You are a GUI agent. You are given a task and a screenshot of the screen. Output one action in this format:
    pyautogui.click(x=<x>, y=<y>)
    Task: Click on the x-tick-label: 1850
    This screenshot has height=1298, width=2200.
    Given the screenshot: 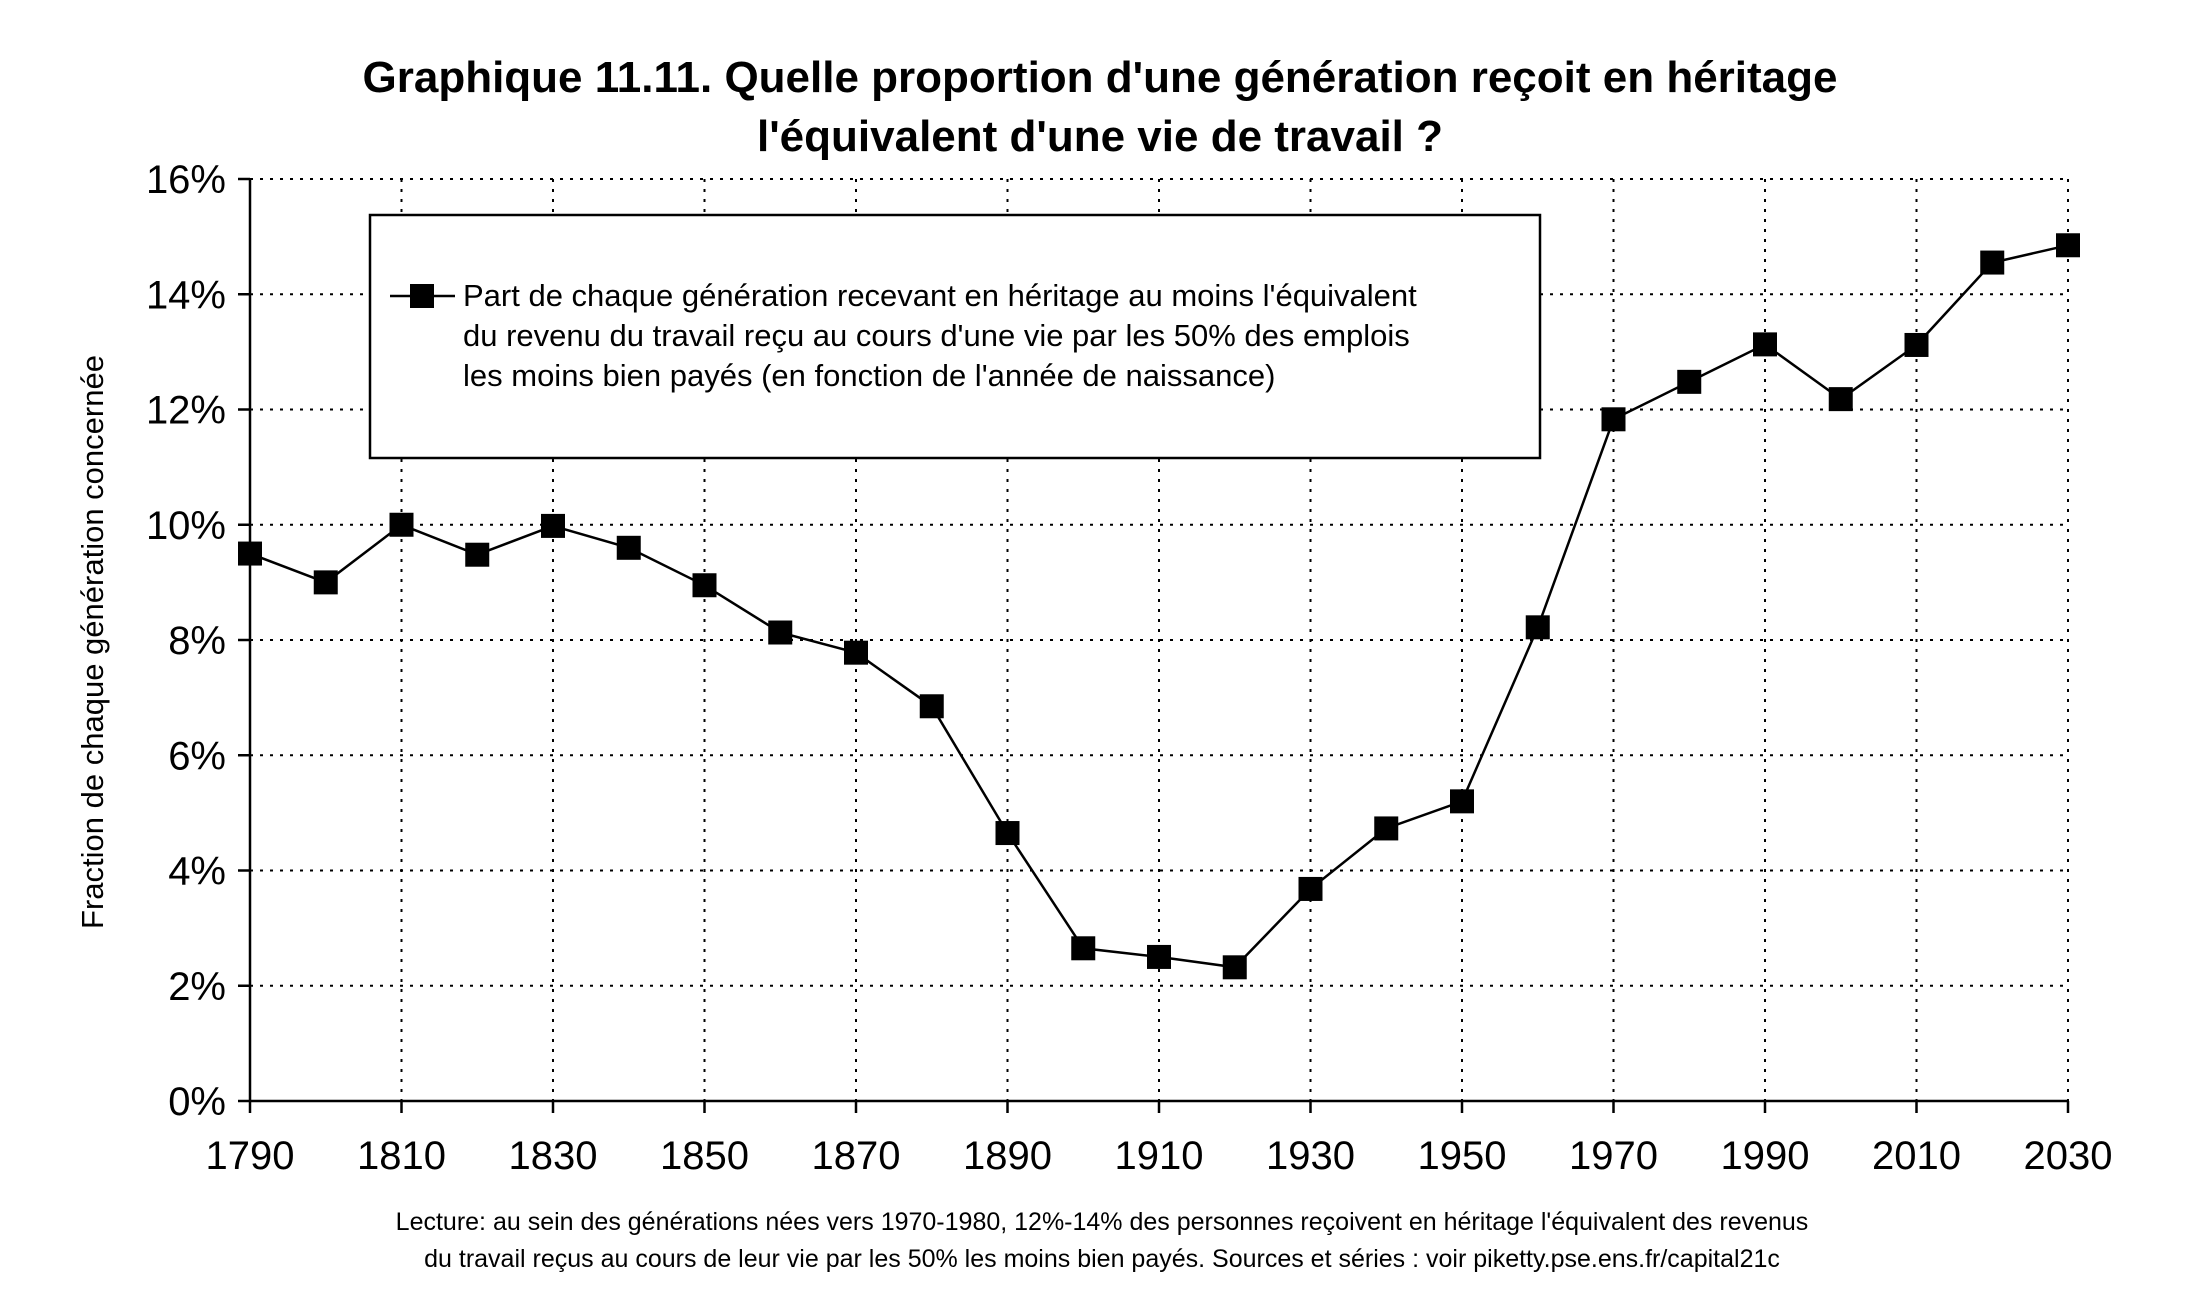 What is the action you would take?
    pyautogui.click(x=704, y=1156)
    